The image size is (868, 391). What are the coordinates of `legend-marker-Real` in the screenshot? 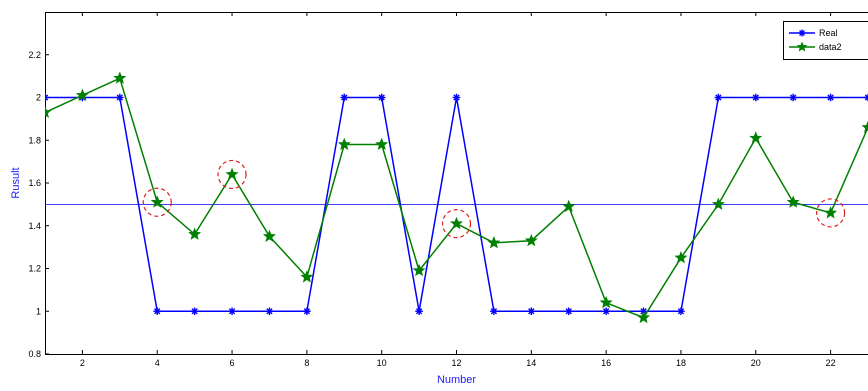 It's located at (802, 33).